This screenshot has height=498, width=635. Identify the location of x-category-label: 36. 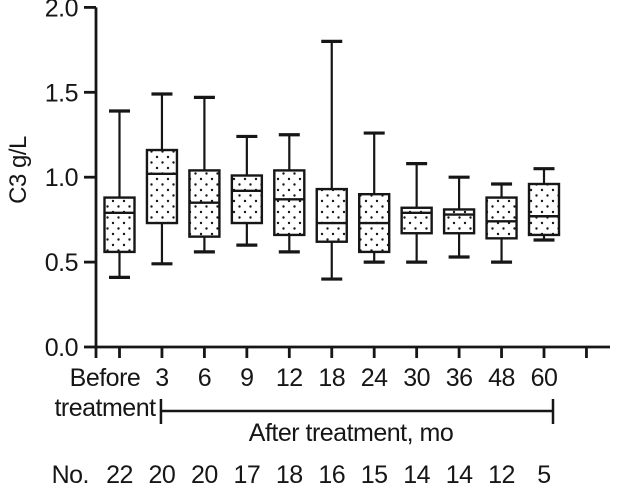
(459, 378).